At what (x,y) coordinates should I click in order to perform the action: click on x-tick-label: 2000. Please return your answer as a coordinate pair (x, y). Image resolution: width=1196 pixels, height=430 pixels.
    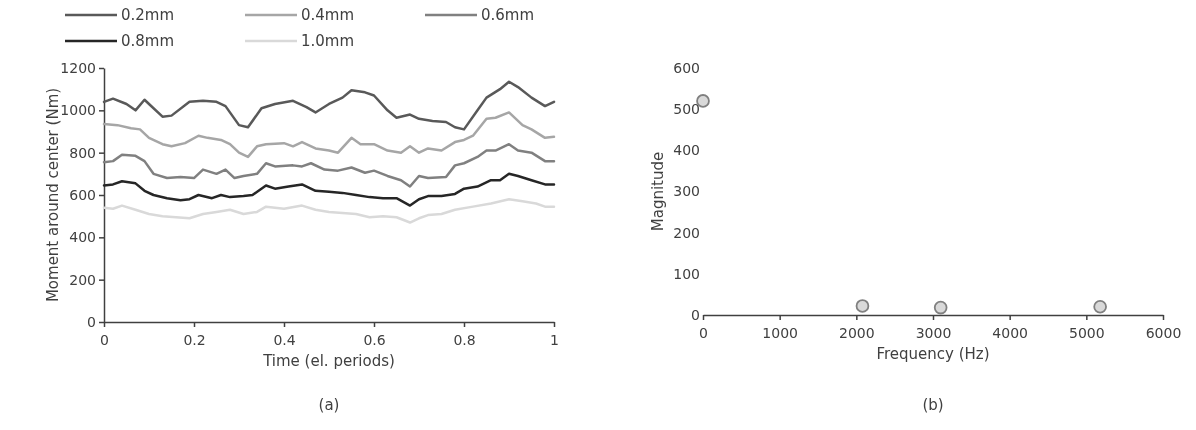
    Looking at the image, I should click on (857, 333).